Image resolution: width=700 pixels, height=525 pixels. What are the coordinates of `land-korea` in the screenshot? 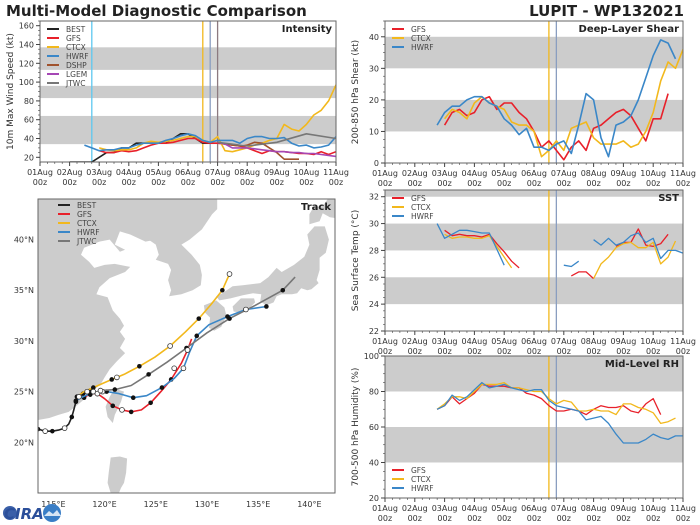 It's located at (180, 255).